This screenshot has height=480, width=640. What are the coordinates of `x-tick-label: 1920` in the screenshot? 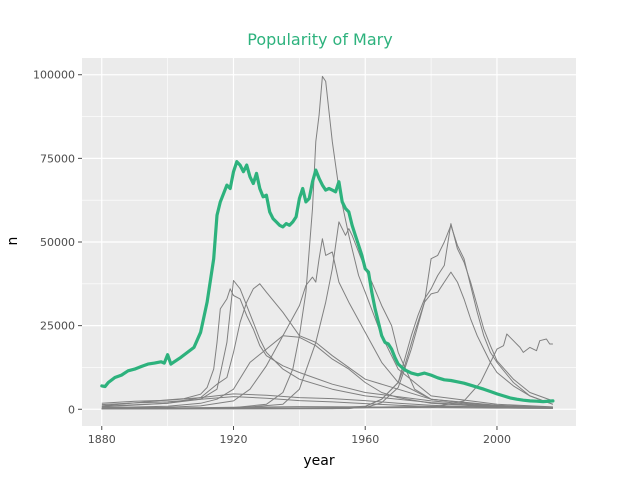 It's located at (233, 439).